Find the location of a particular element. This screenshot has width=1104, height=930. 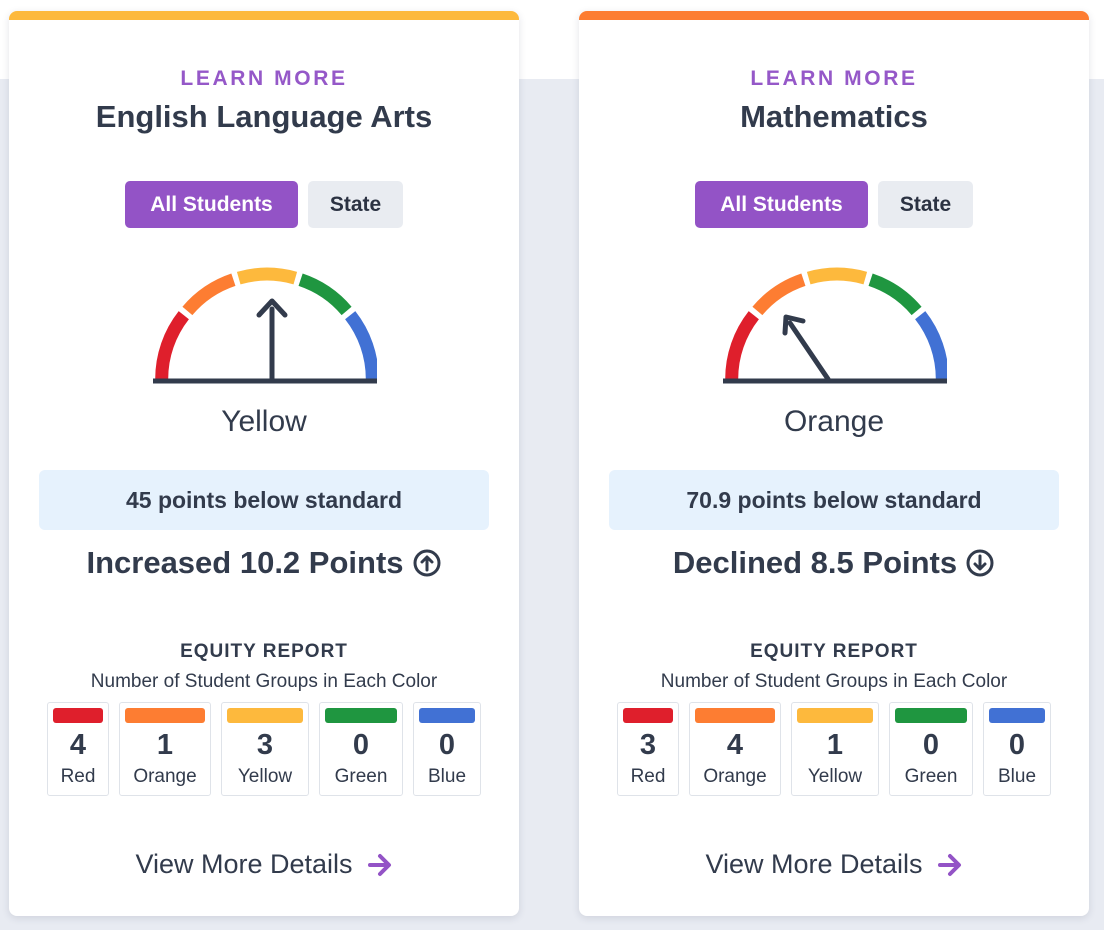

equity-box-orange: 1 Orange is located at coordinates (165, 749).